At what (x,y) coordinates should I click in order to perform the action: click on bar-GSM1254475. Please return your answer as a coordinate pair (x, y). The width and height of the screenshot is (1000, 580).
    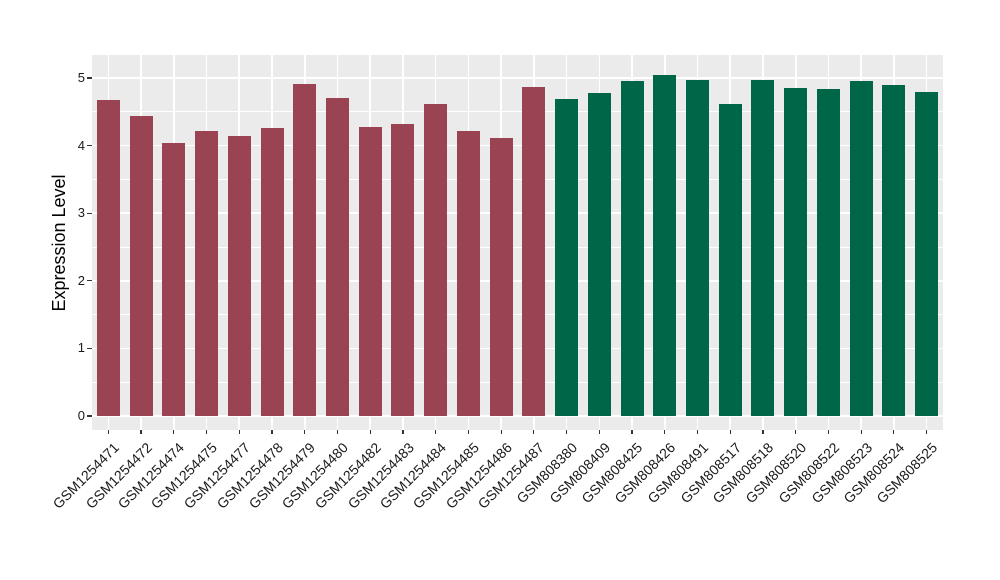
    Looking at the image, I should click on (207, 273).